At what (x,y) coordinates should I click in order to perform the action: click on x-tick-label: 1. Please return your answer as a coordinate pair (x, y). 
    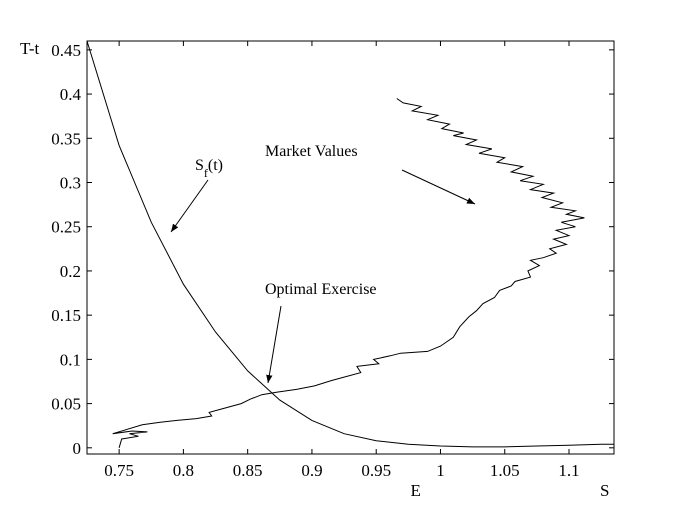
    Looking at the image, I should click on (440, 470).